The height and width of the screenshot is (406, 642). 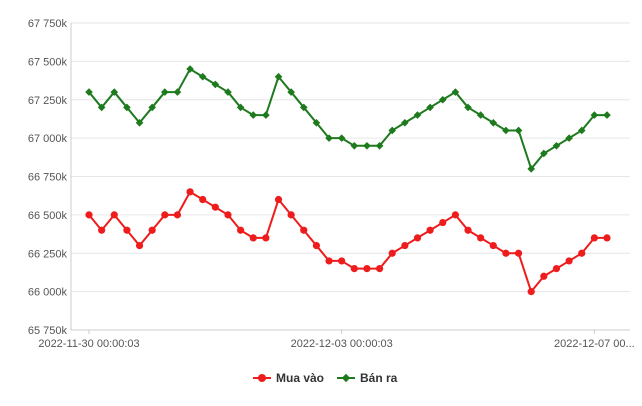 I want to click on y-tick-label: 66 750k, so click(x=48, y=178).